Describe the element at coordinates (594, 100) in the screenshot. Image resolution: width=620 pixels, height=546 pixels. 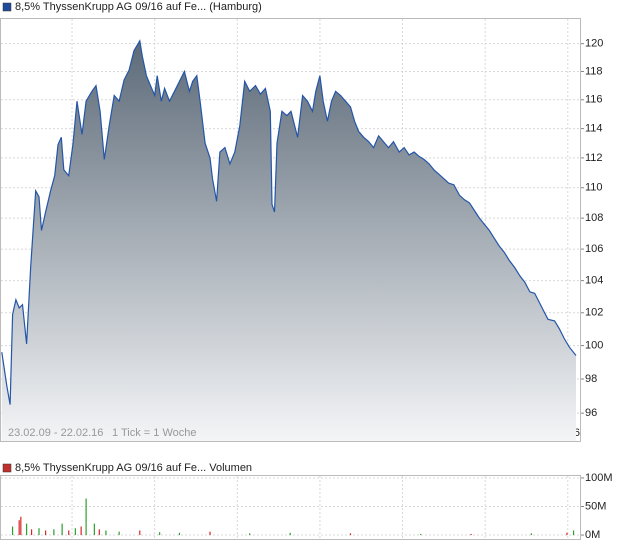
I see `y-tick-label: 116` at that location.